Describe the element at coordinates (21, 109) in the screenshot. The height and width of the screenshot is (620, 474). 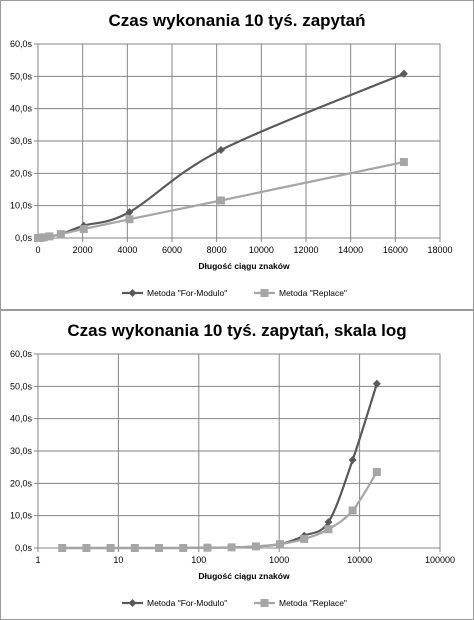
I see `chart-linear-y-tick-label: 40,0s` at that location.